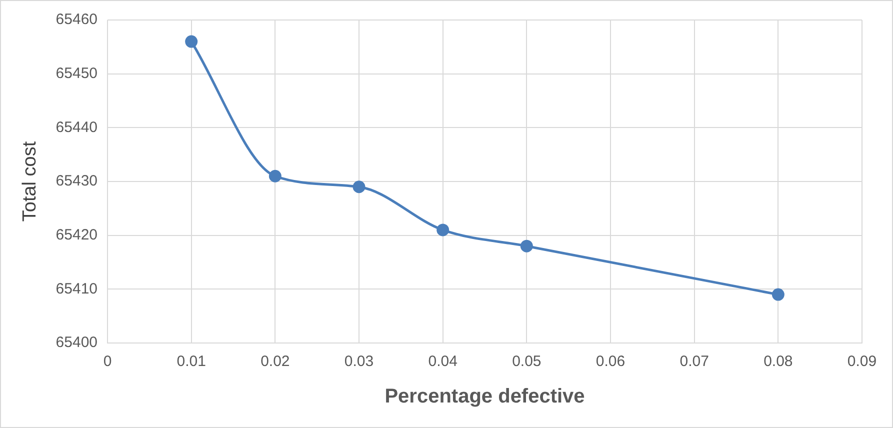  Describe the element at coordinates (77, 289) in the screenshot. I see `y-tick-label: 65410` at that location.